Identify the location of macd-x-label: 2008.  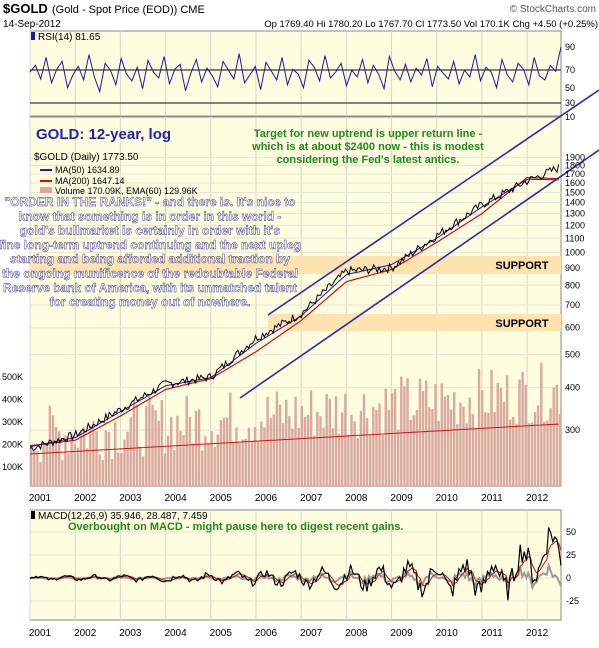
(356, 633).